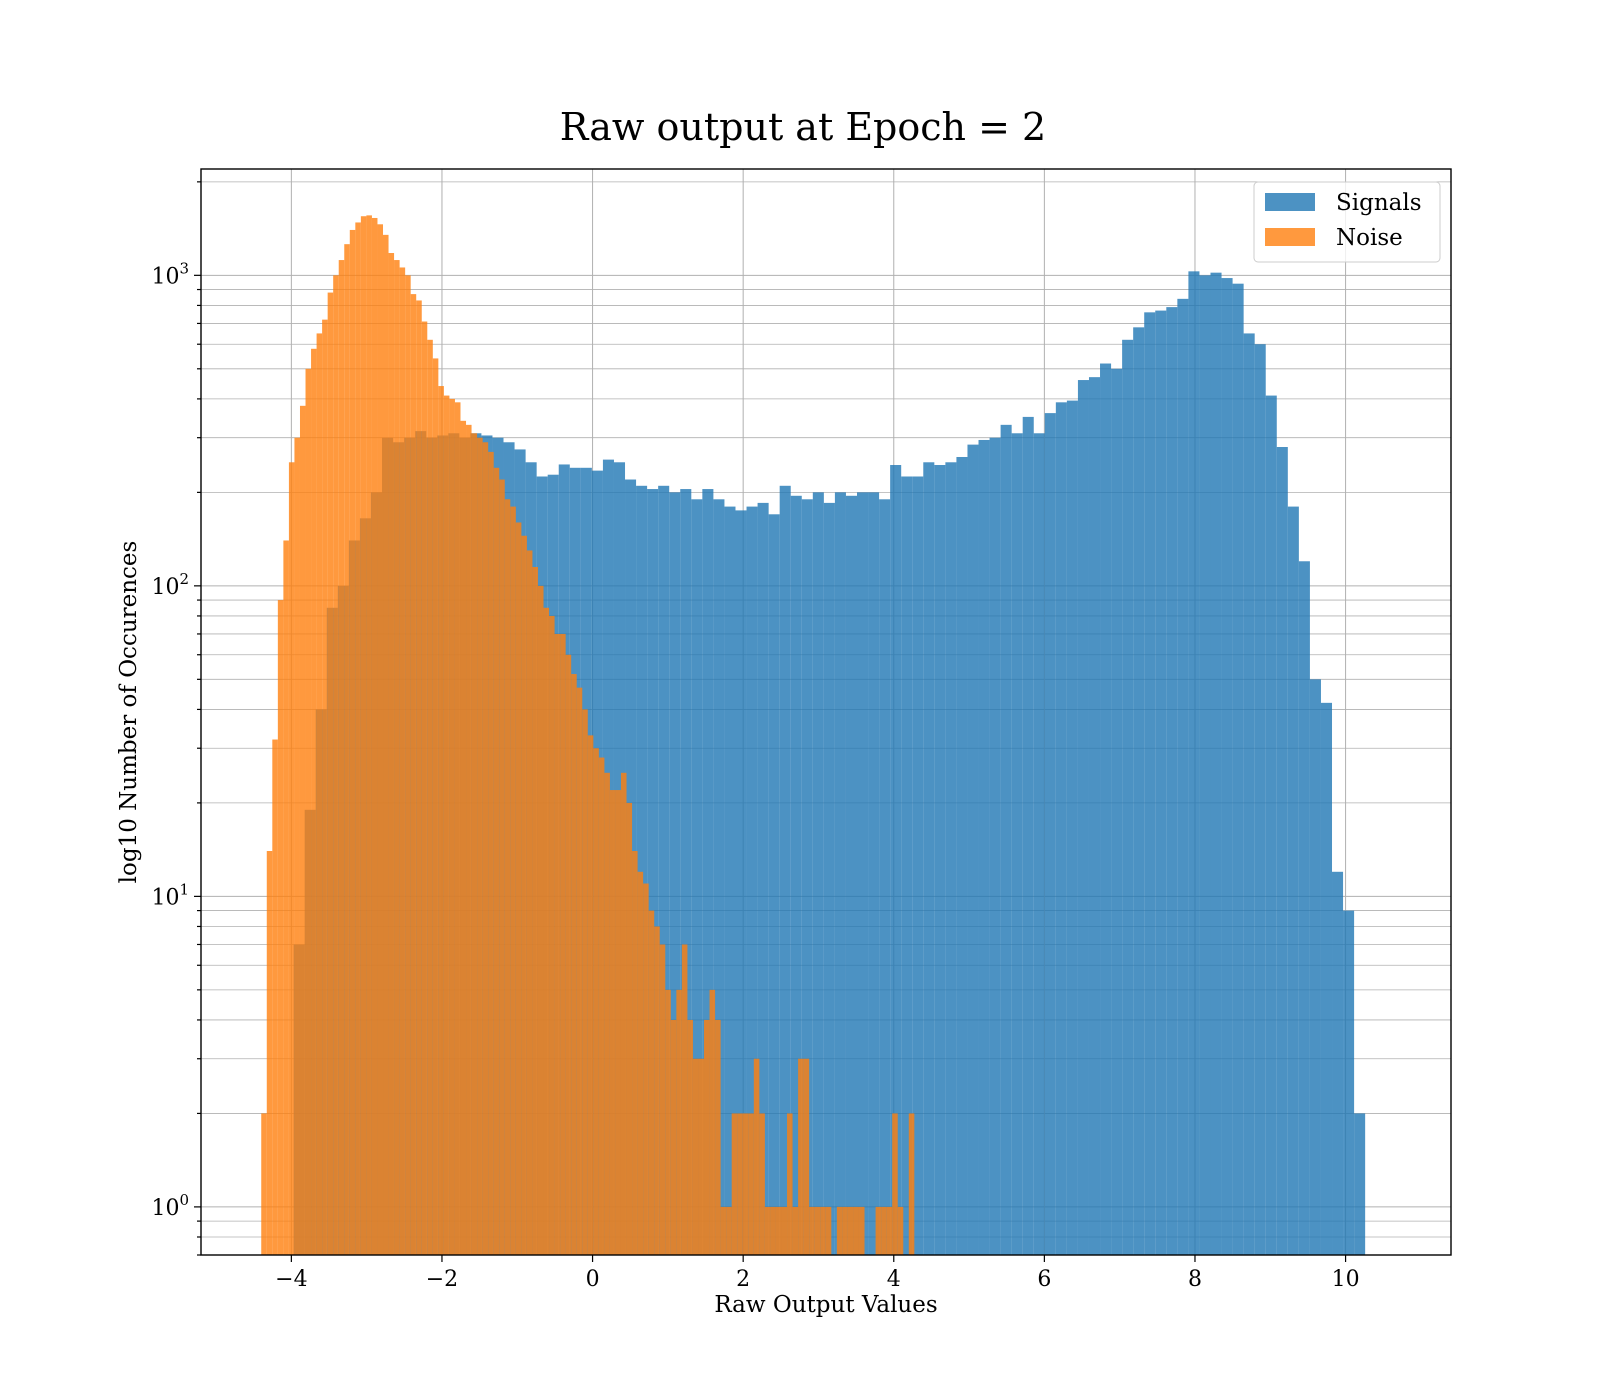 Image resolution: width=1600 pixels, height=1400 pixels. I want to click on x-axis-ticks: −4 −2 0 2 4 6 8 10, so click(817, 1273).